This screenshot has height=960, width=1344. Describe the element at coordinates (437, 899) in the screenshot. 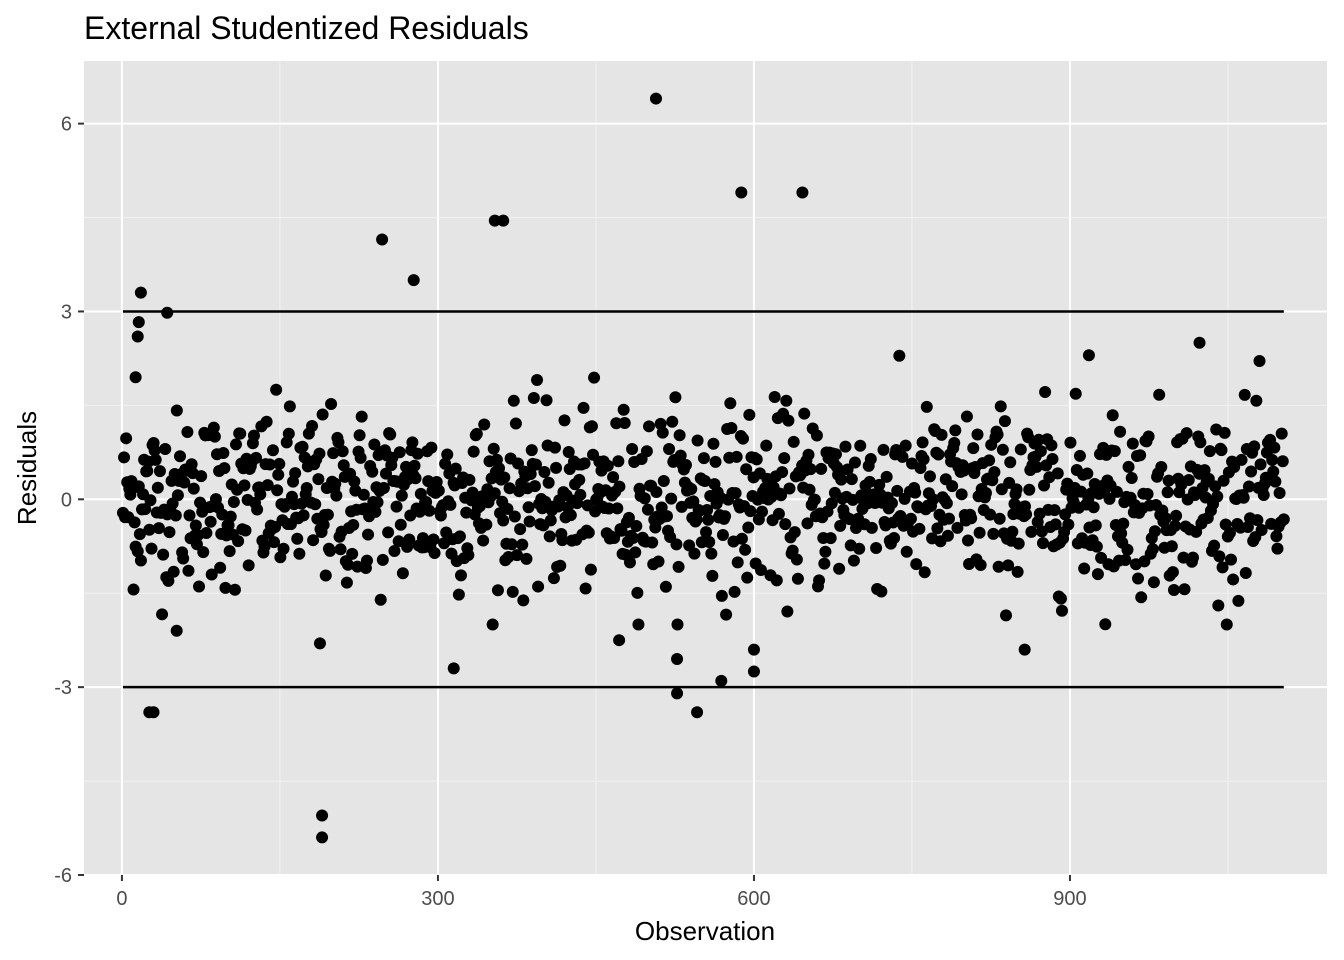

I see `x-tick-label: 300` at that location.